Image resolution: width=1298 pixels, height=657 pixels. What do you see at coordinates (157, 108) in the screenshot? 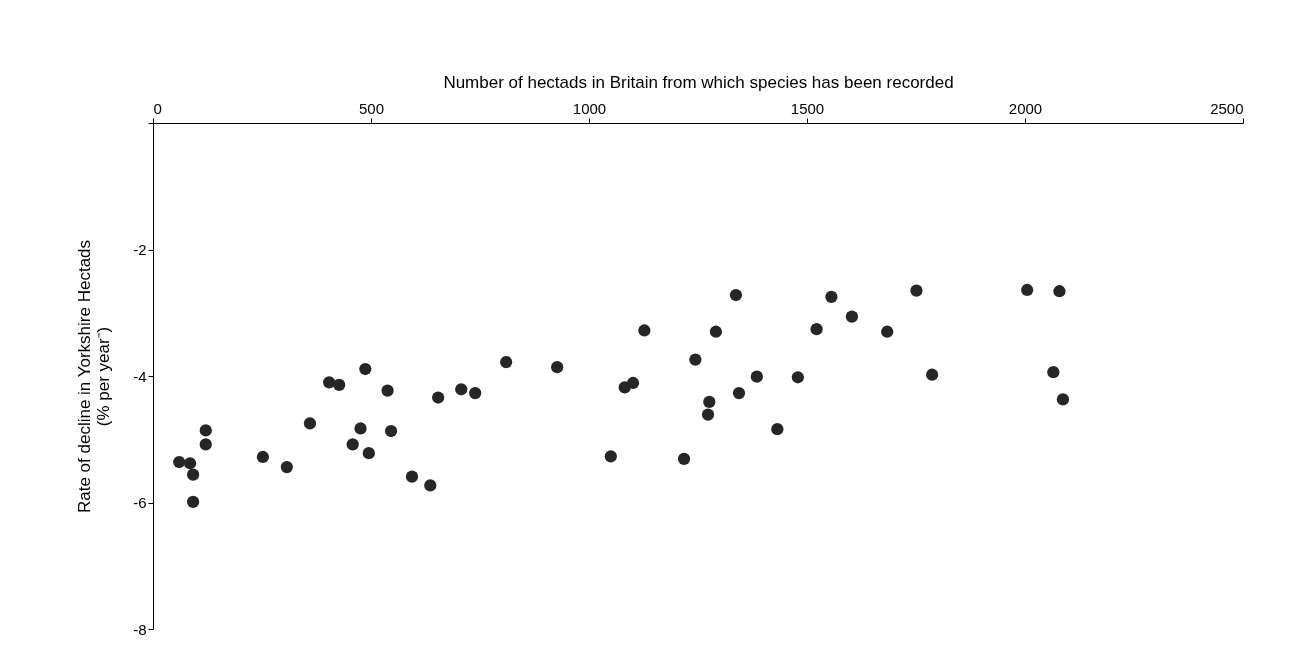
I see `x-tick-label: 0` at bounding box center [157, 108].